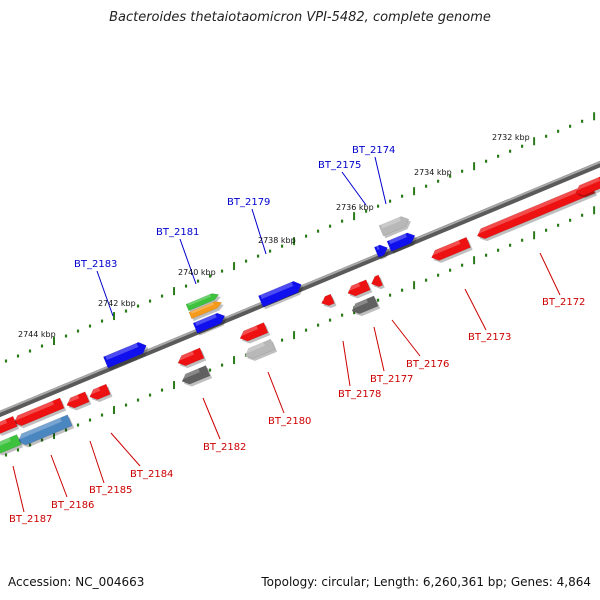 Image resolution: width=600 pixels, height=600 pixels. I want to click on gene-label: BT_2174, so click(373, 150).